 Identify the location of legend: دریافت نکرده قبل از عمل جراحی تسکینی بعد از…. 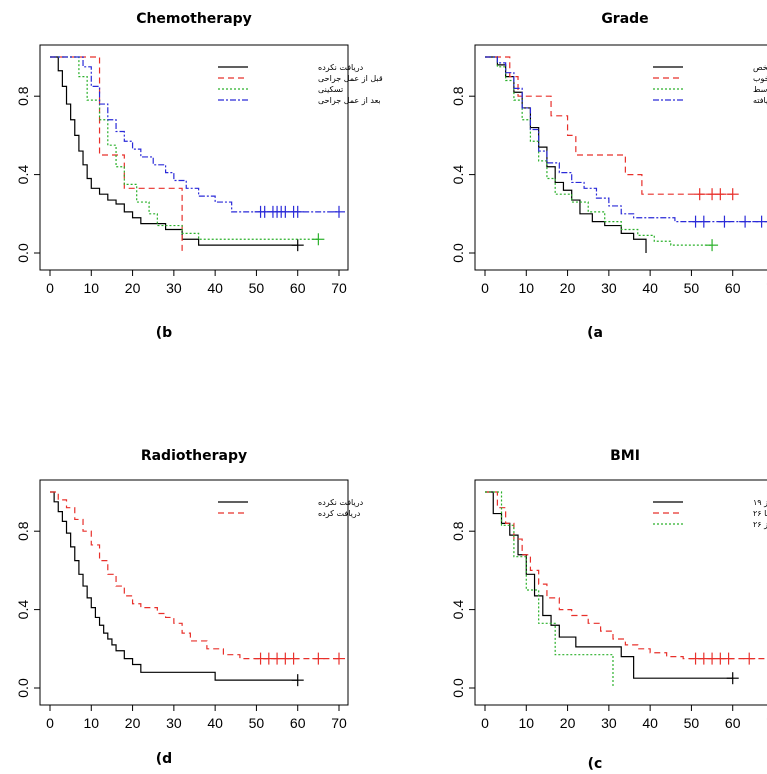
(300, 84).